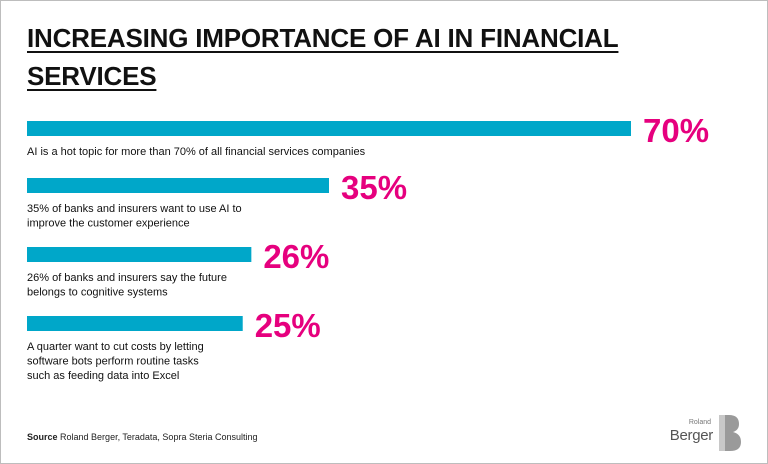 The width and height of the screenshot is (768, 464). Describe the element at coordinates (92, 76) in the screenshot. I see `title-line-2: SERVICES` at that location.